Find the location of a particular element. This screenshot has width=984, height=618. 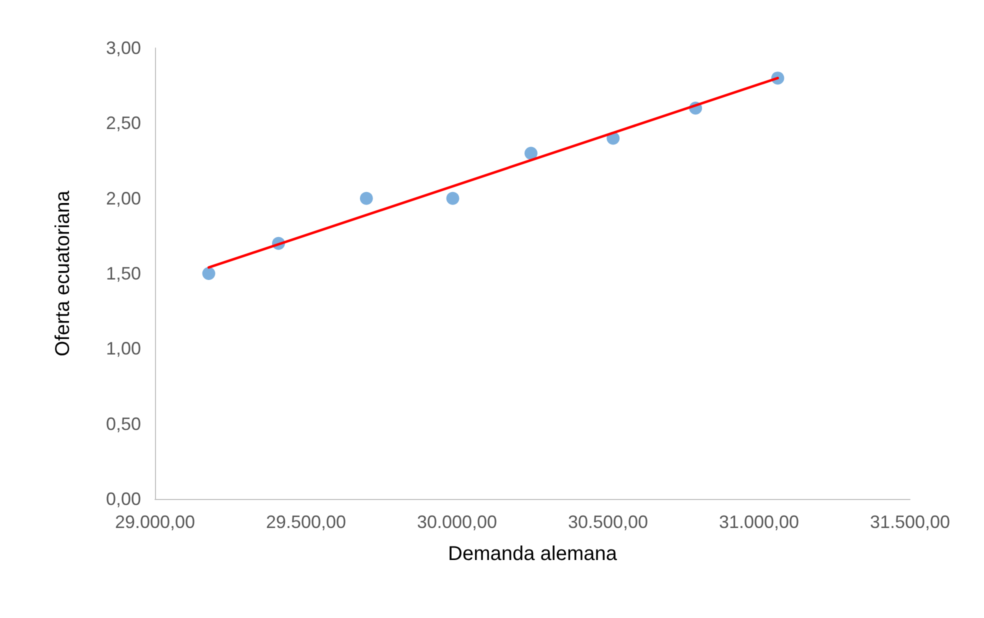

y-tick-label: 1,00 is located at coordinates (123, 348).